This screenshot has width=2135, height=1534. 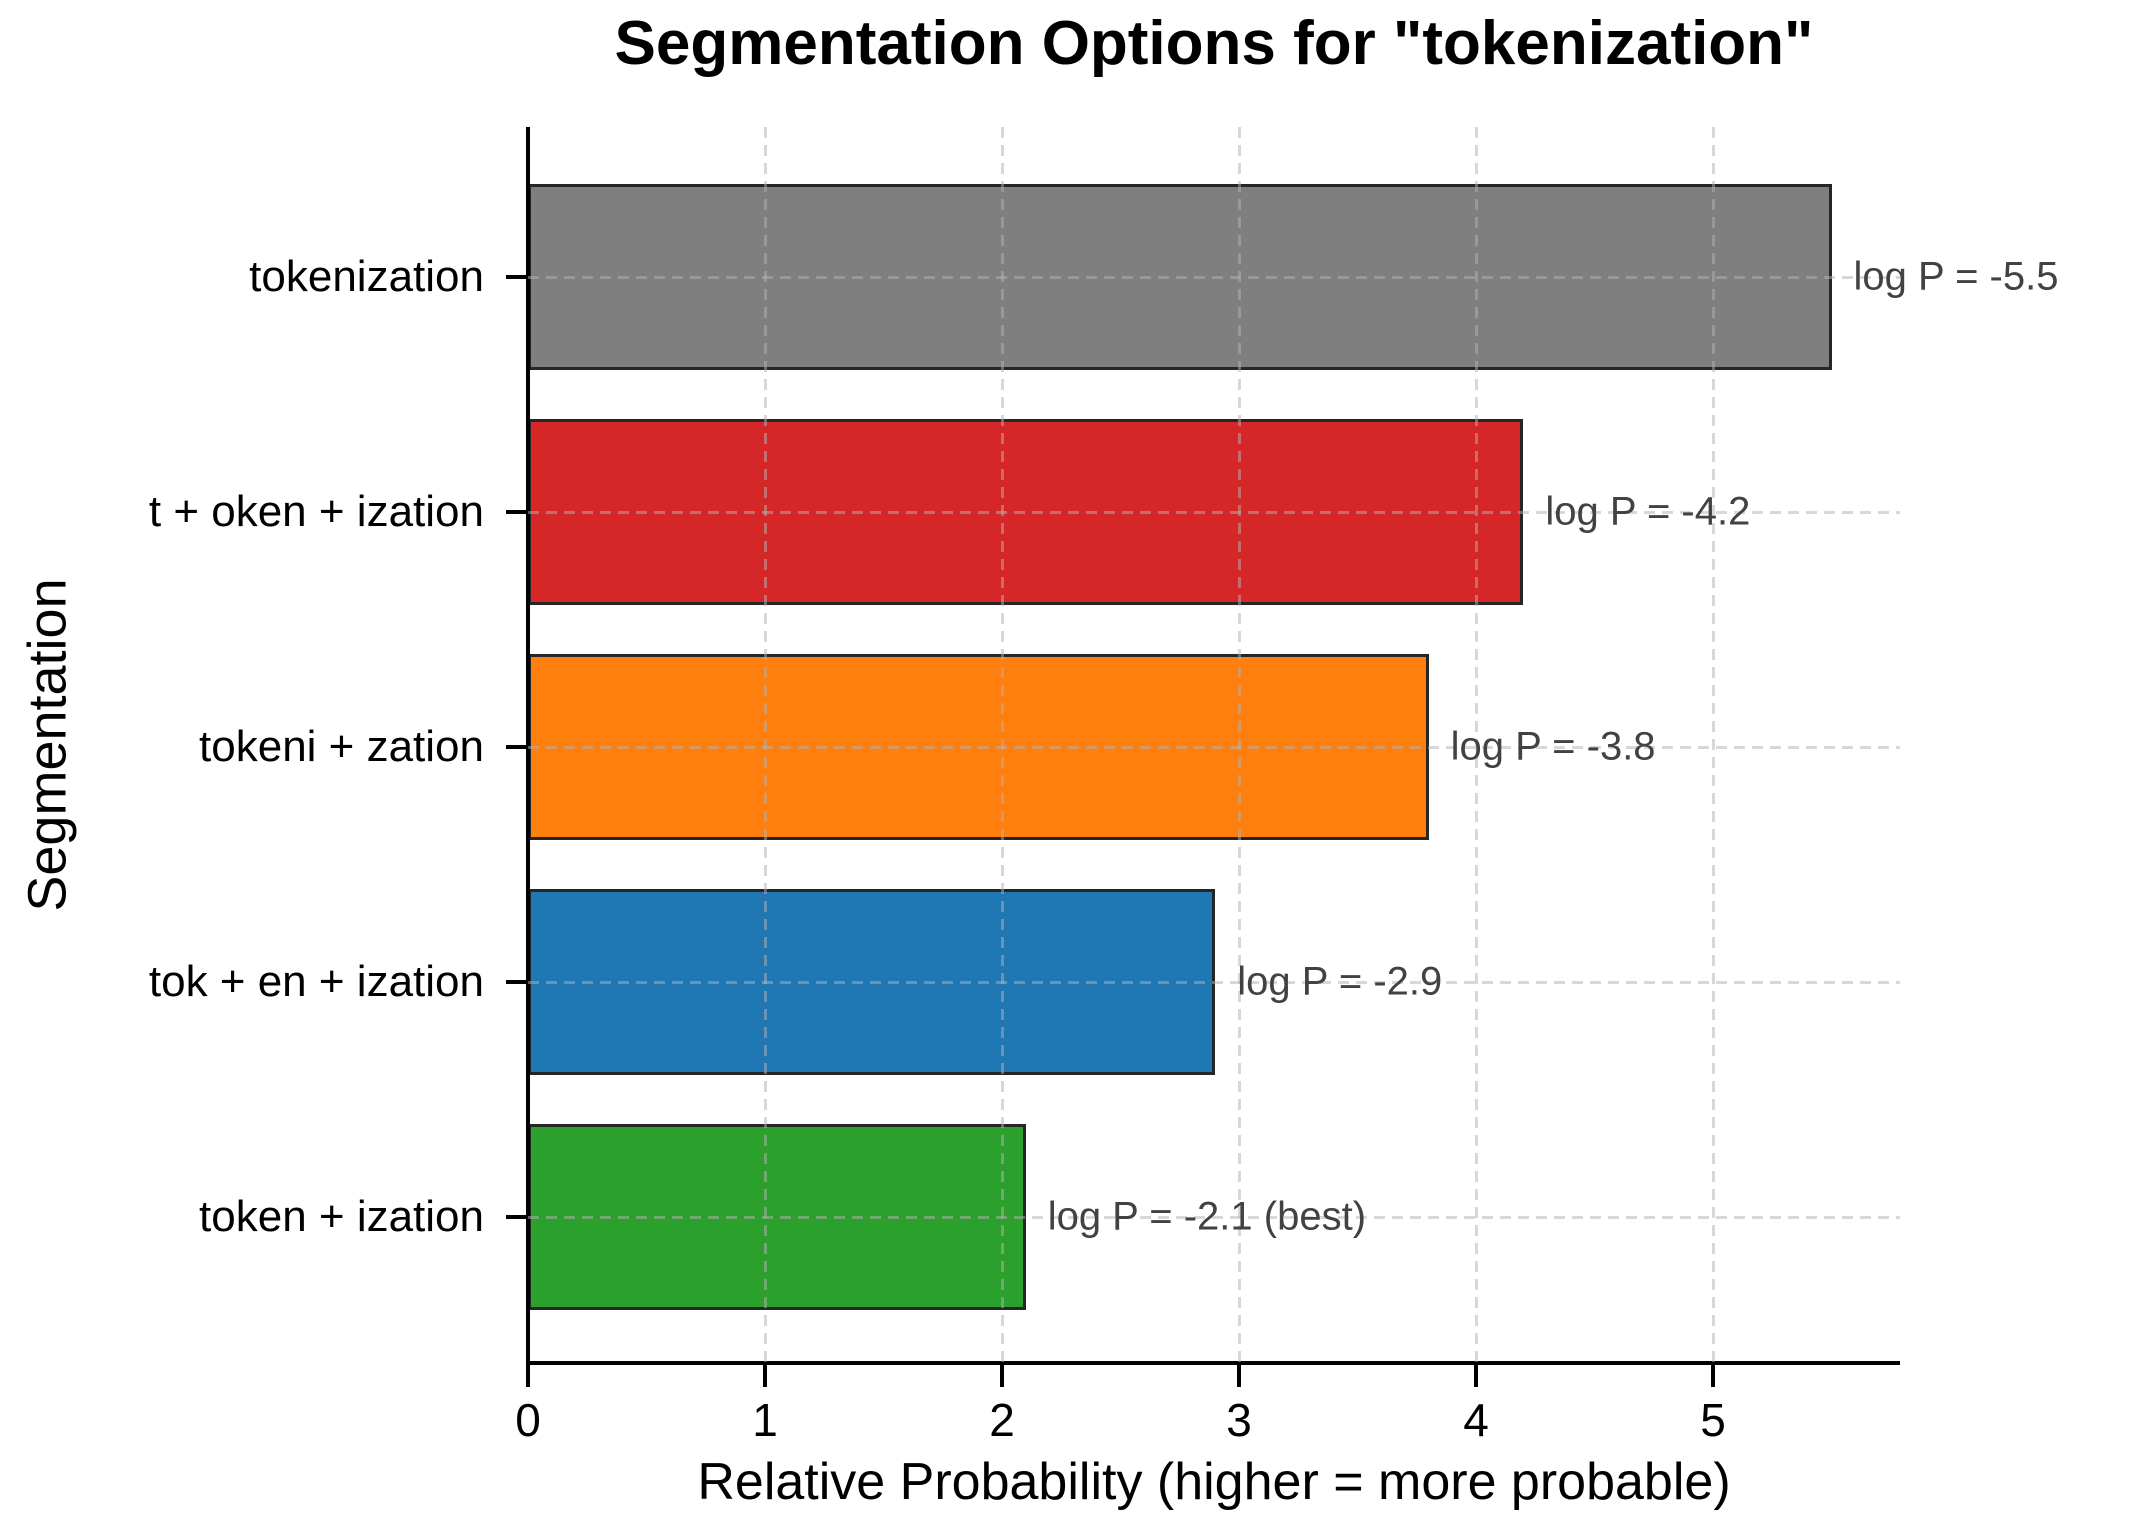 I want to click on y-axis-label: Segmentation, so click(x=48, y=745).